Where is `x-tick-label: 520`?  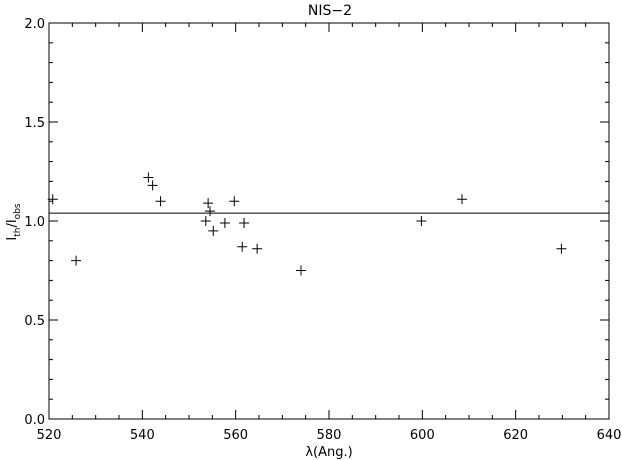 x-tick-label: 520 is located at coordinates (49, 435).